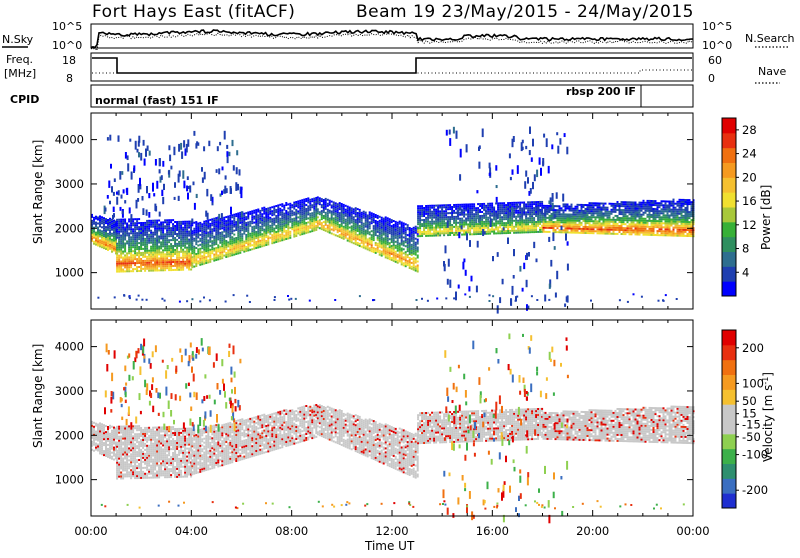 The width and height of the screenshot is (800, 558). I want to click on freq-label-1: Freq., so click(19, 59).